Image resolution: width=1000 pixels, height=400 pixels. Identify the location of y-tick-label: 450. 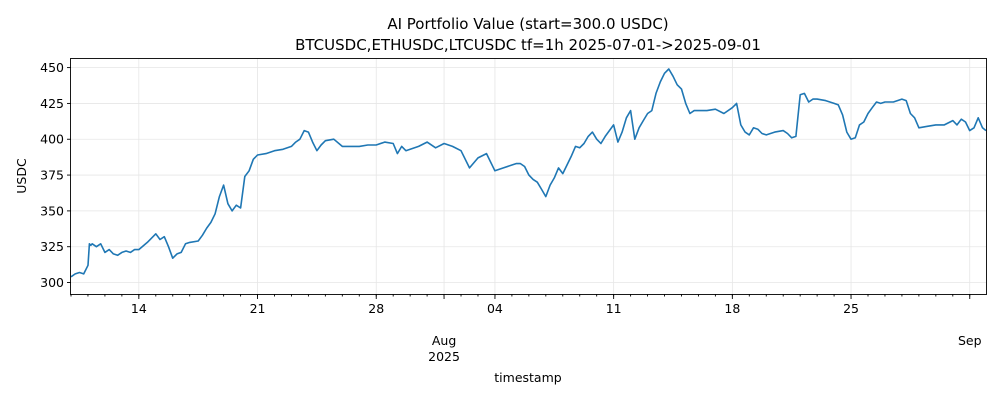
(52, 67).